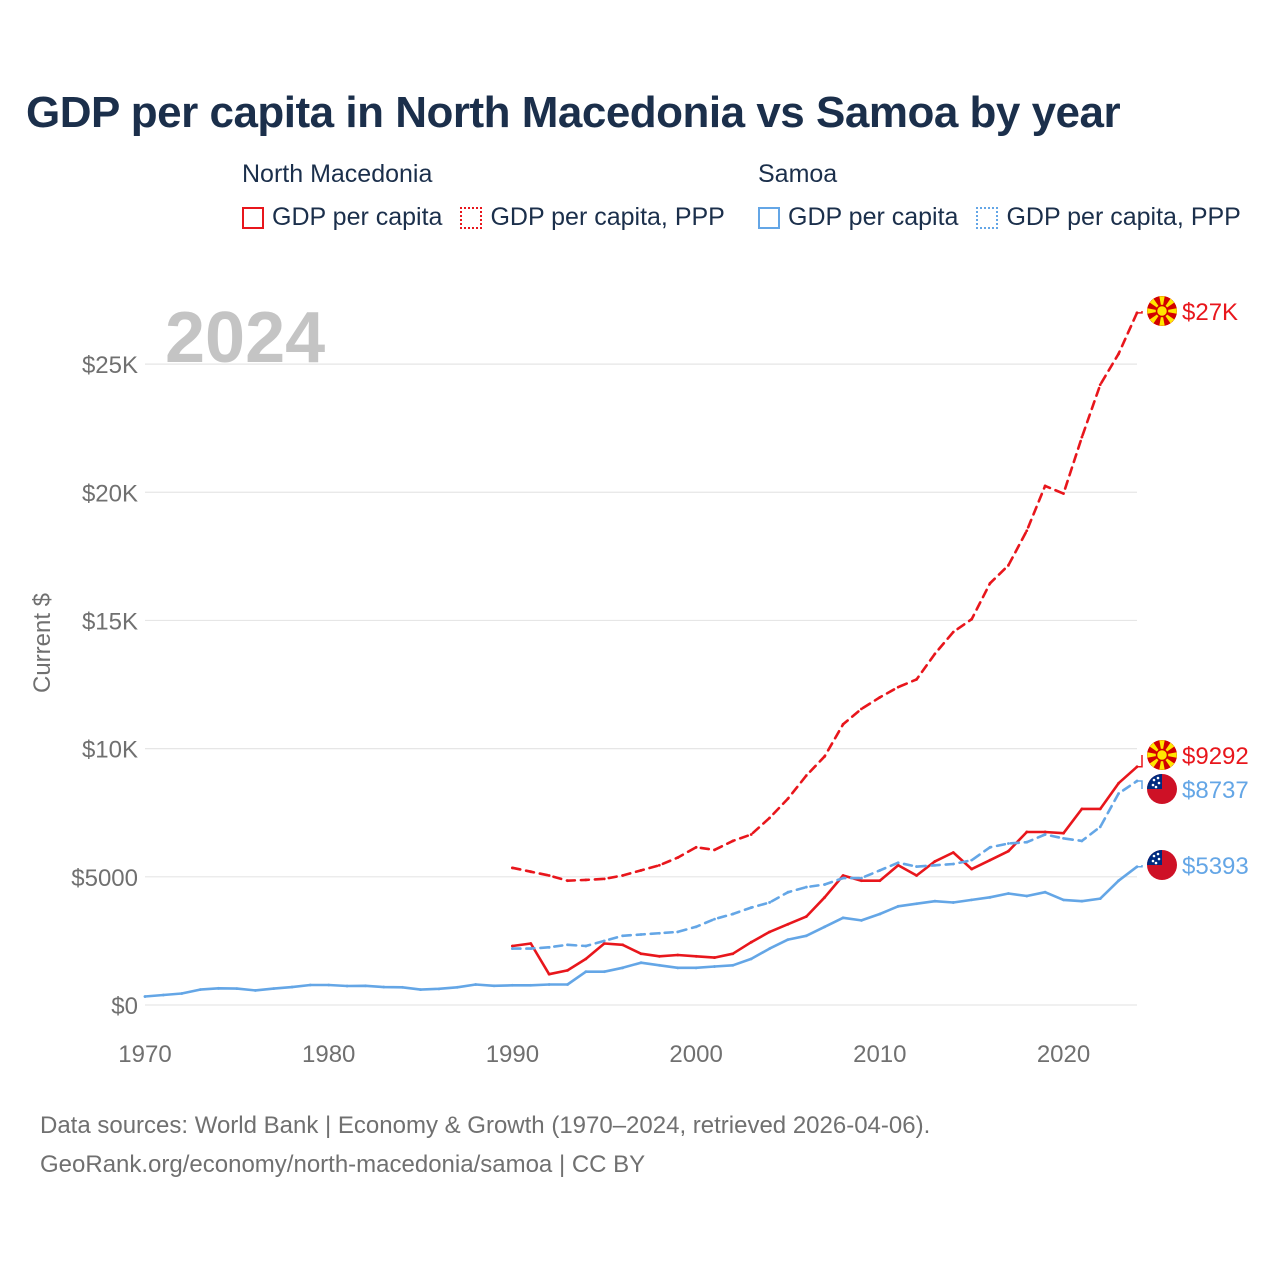  I want to click on legend-item-samoa-gdp: GDP per capita, so click(858, 217).